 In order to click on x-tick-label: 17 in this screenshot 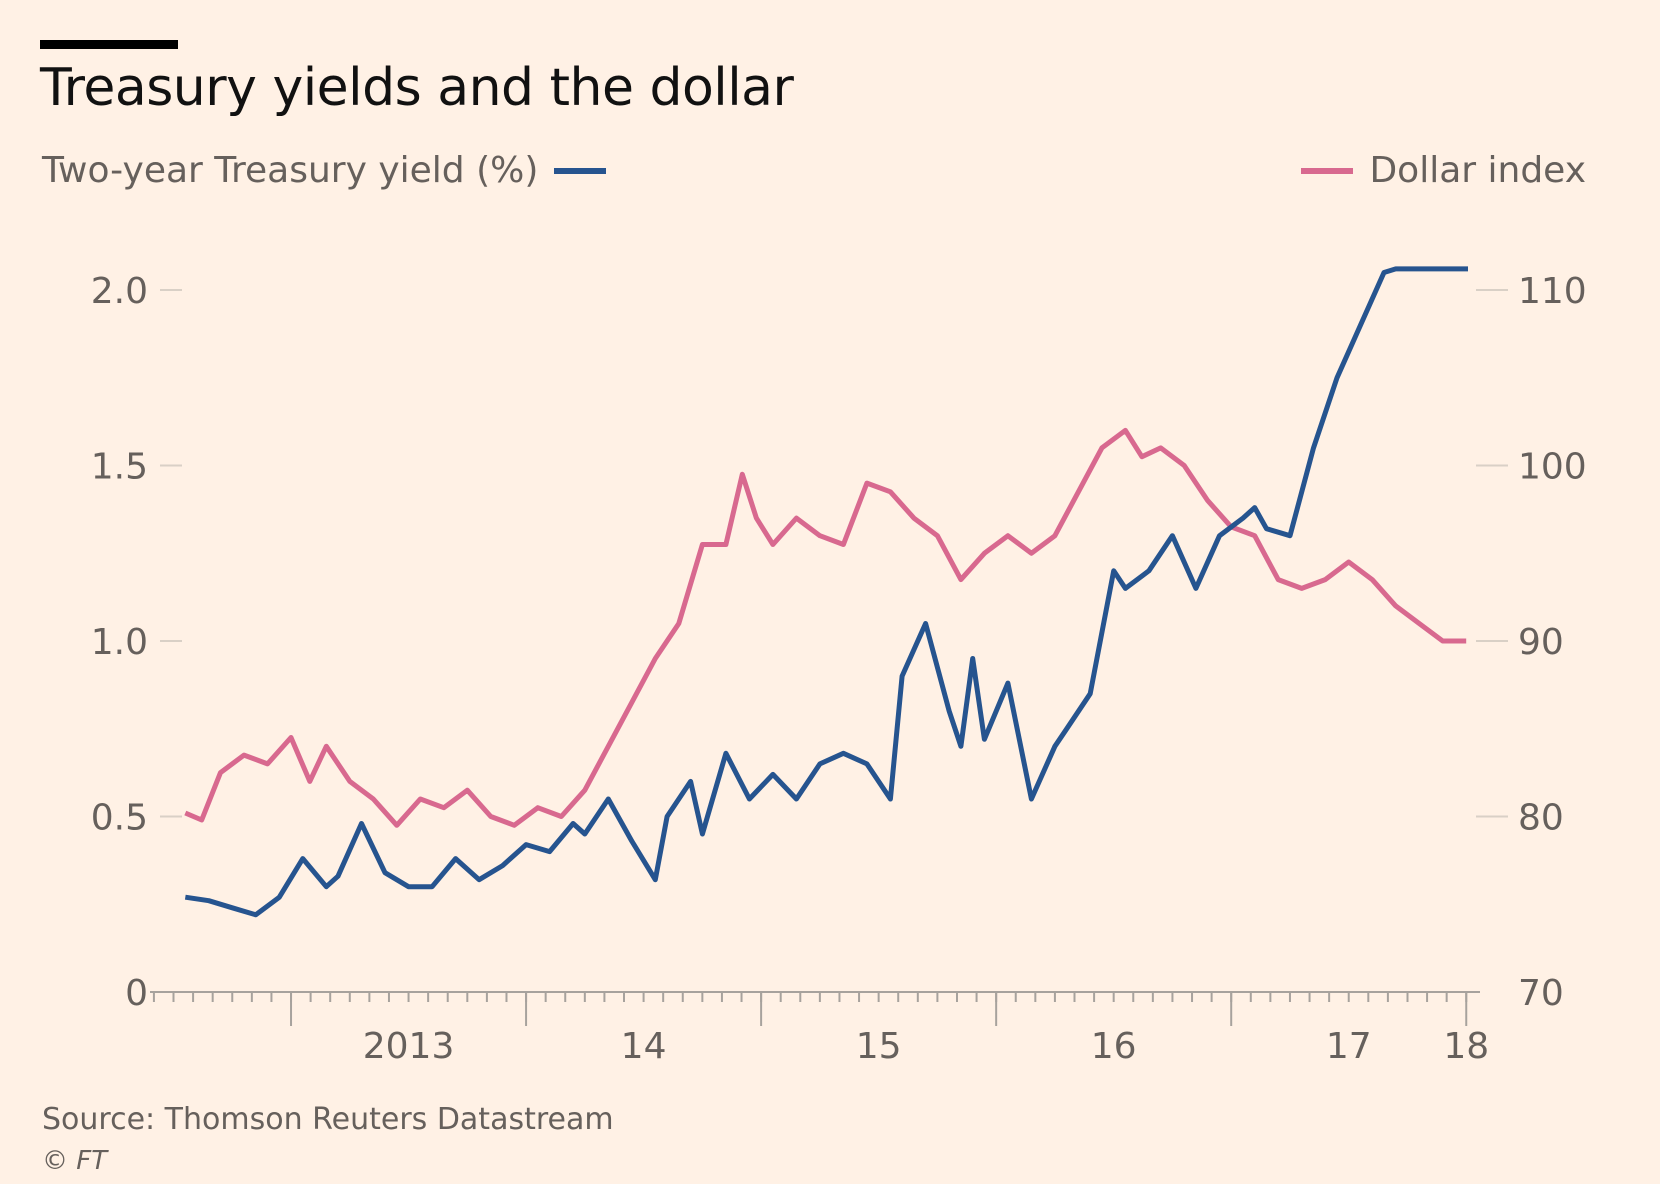, I will do `click(1349, 1046)`.